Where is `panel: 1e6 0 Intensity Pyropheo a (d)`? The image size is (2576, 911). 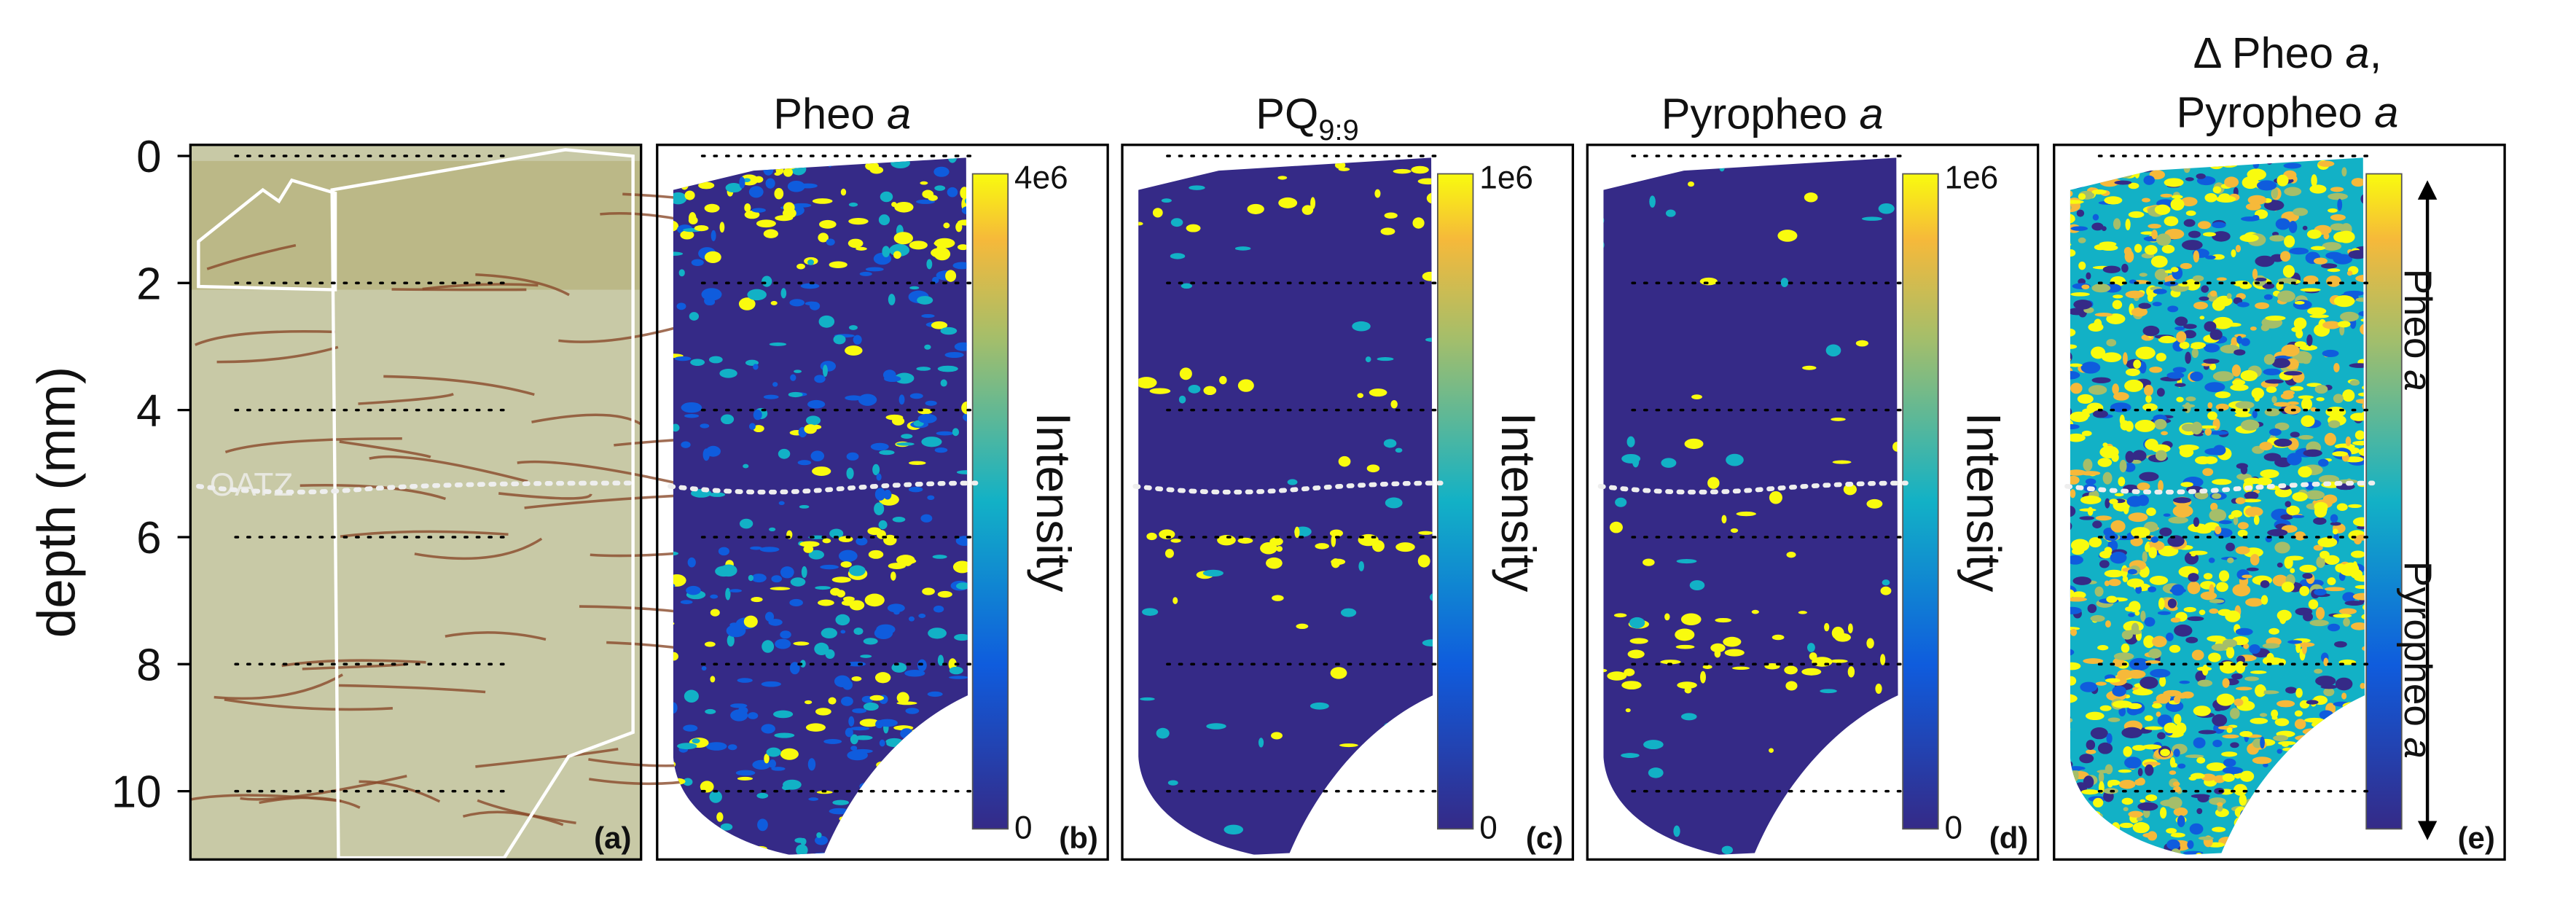 panel: 1e6 0 Intensity Pyropheo a (d) is located at coordinates (1813, 475).